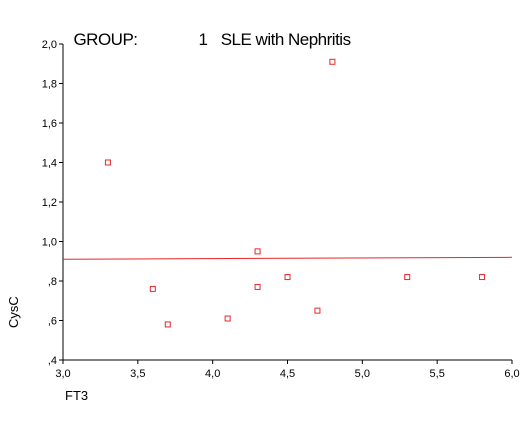 This screenshot has height=423, width=521. What do you see at coordinates (62, 374) in the screenshot?
I see `x-tick-label: 3,0` at bounding box center [62, 374].